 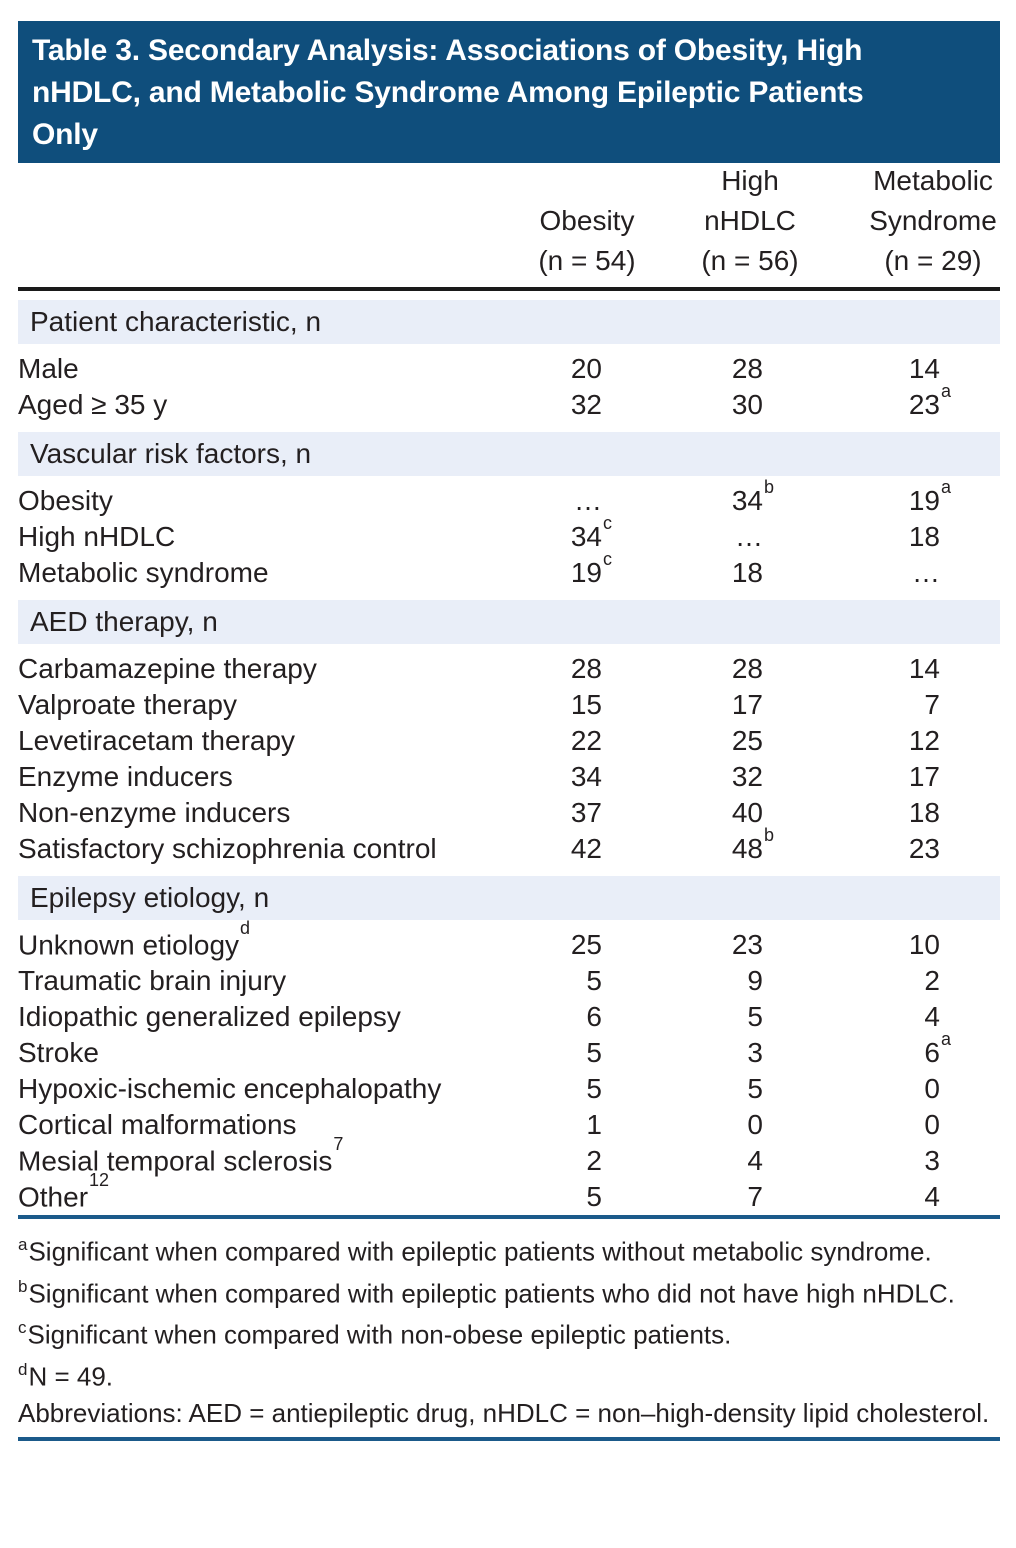 What do you see at coordinates (587, 220) in the screenshot?
I see `column-header-line: Obesity` at bounding box center [587, 220].